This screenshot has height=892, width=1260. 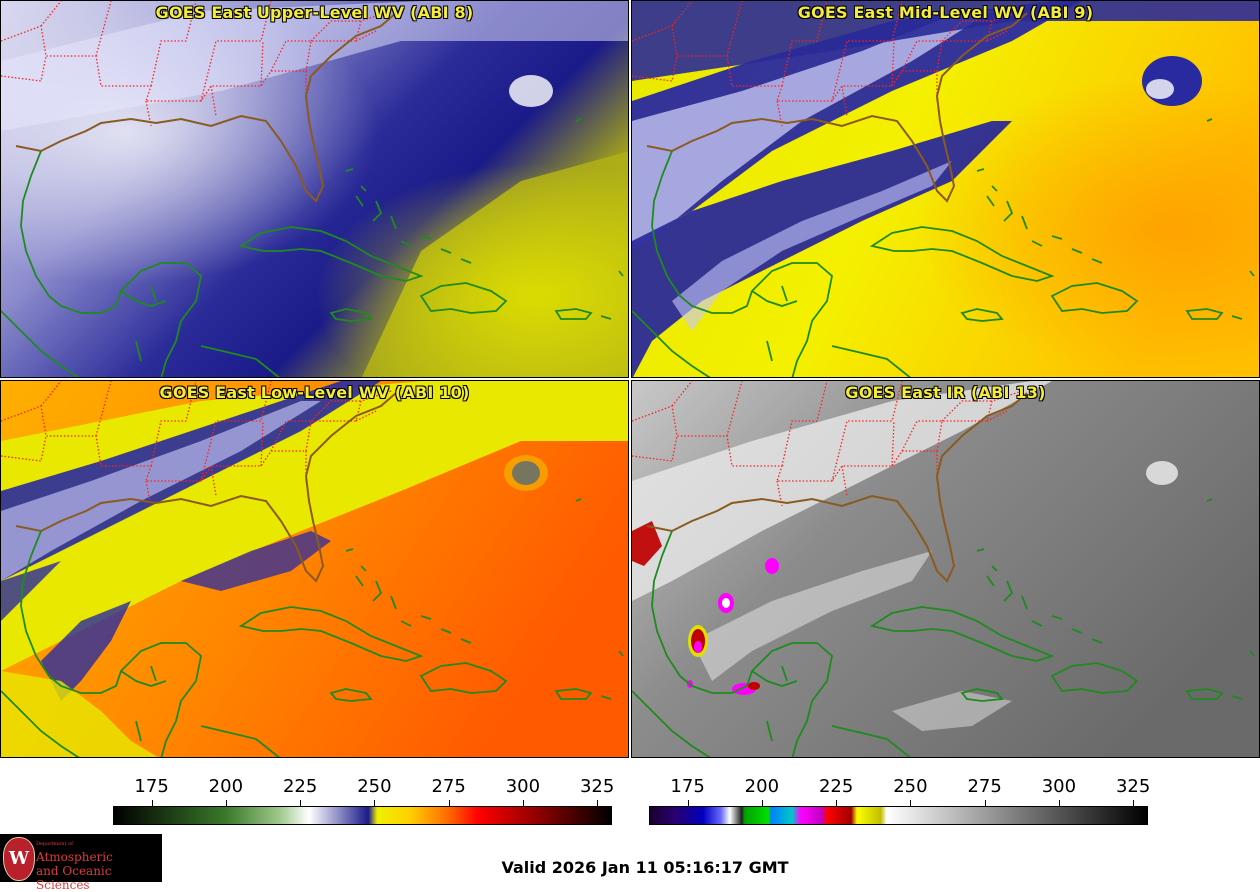 What do you see at coordinates (54, 844) in the screenshot?
I see `logo-dept-text: Department of` at bounding box center [54, 844].